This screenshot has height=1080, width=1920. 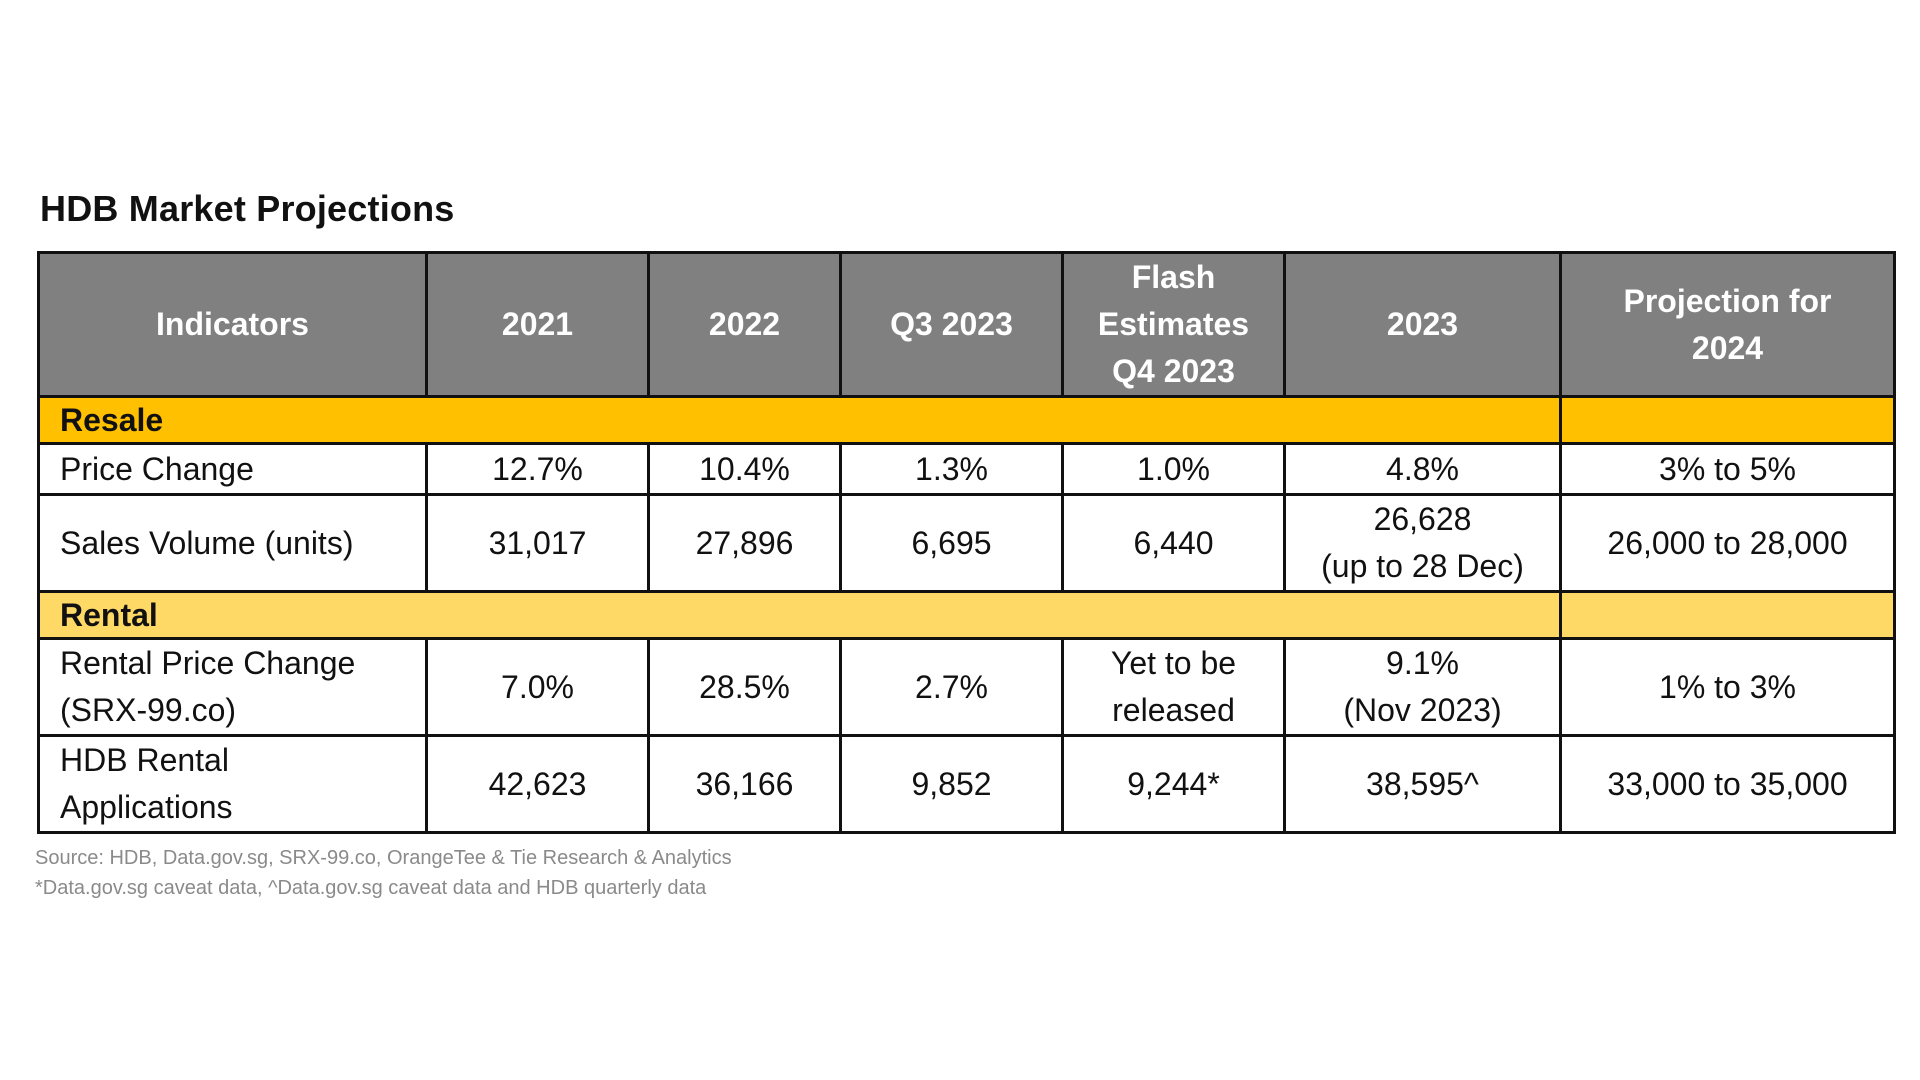 I want to click on section-band-rental: Rental, so click(x=966, y=615).